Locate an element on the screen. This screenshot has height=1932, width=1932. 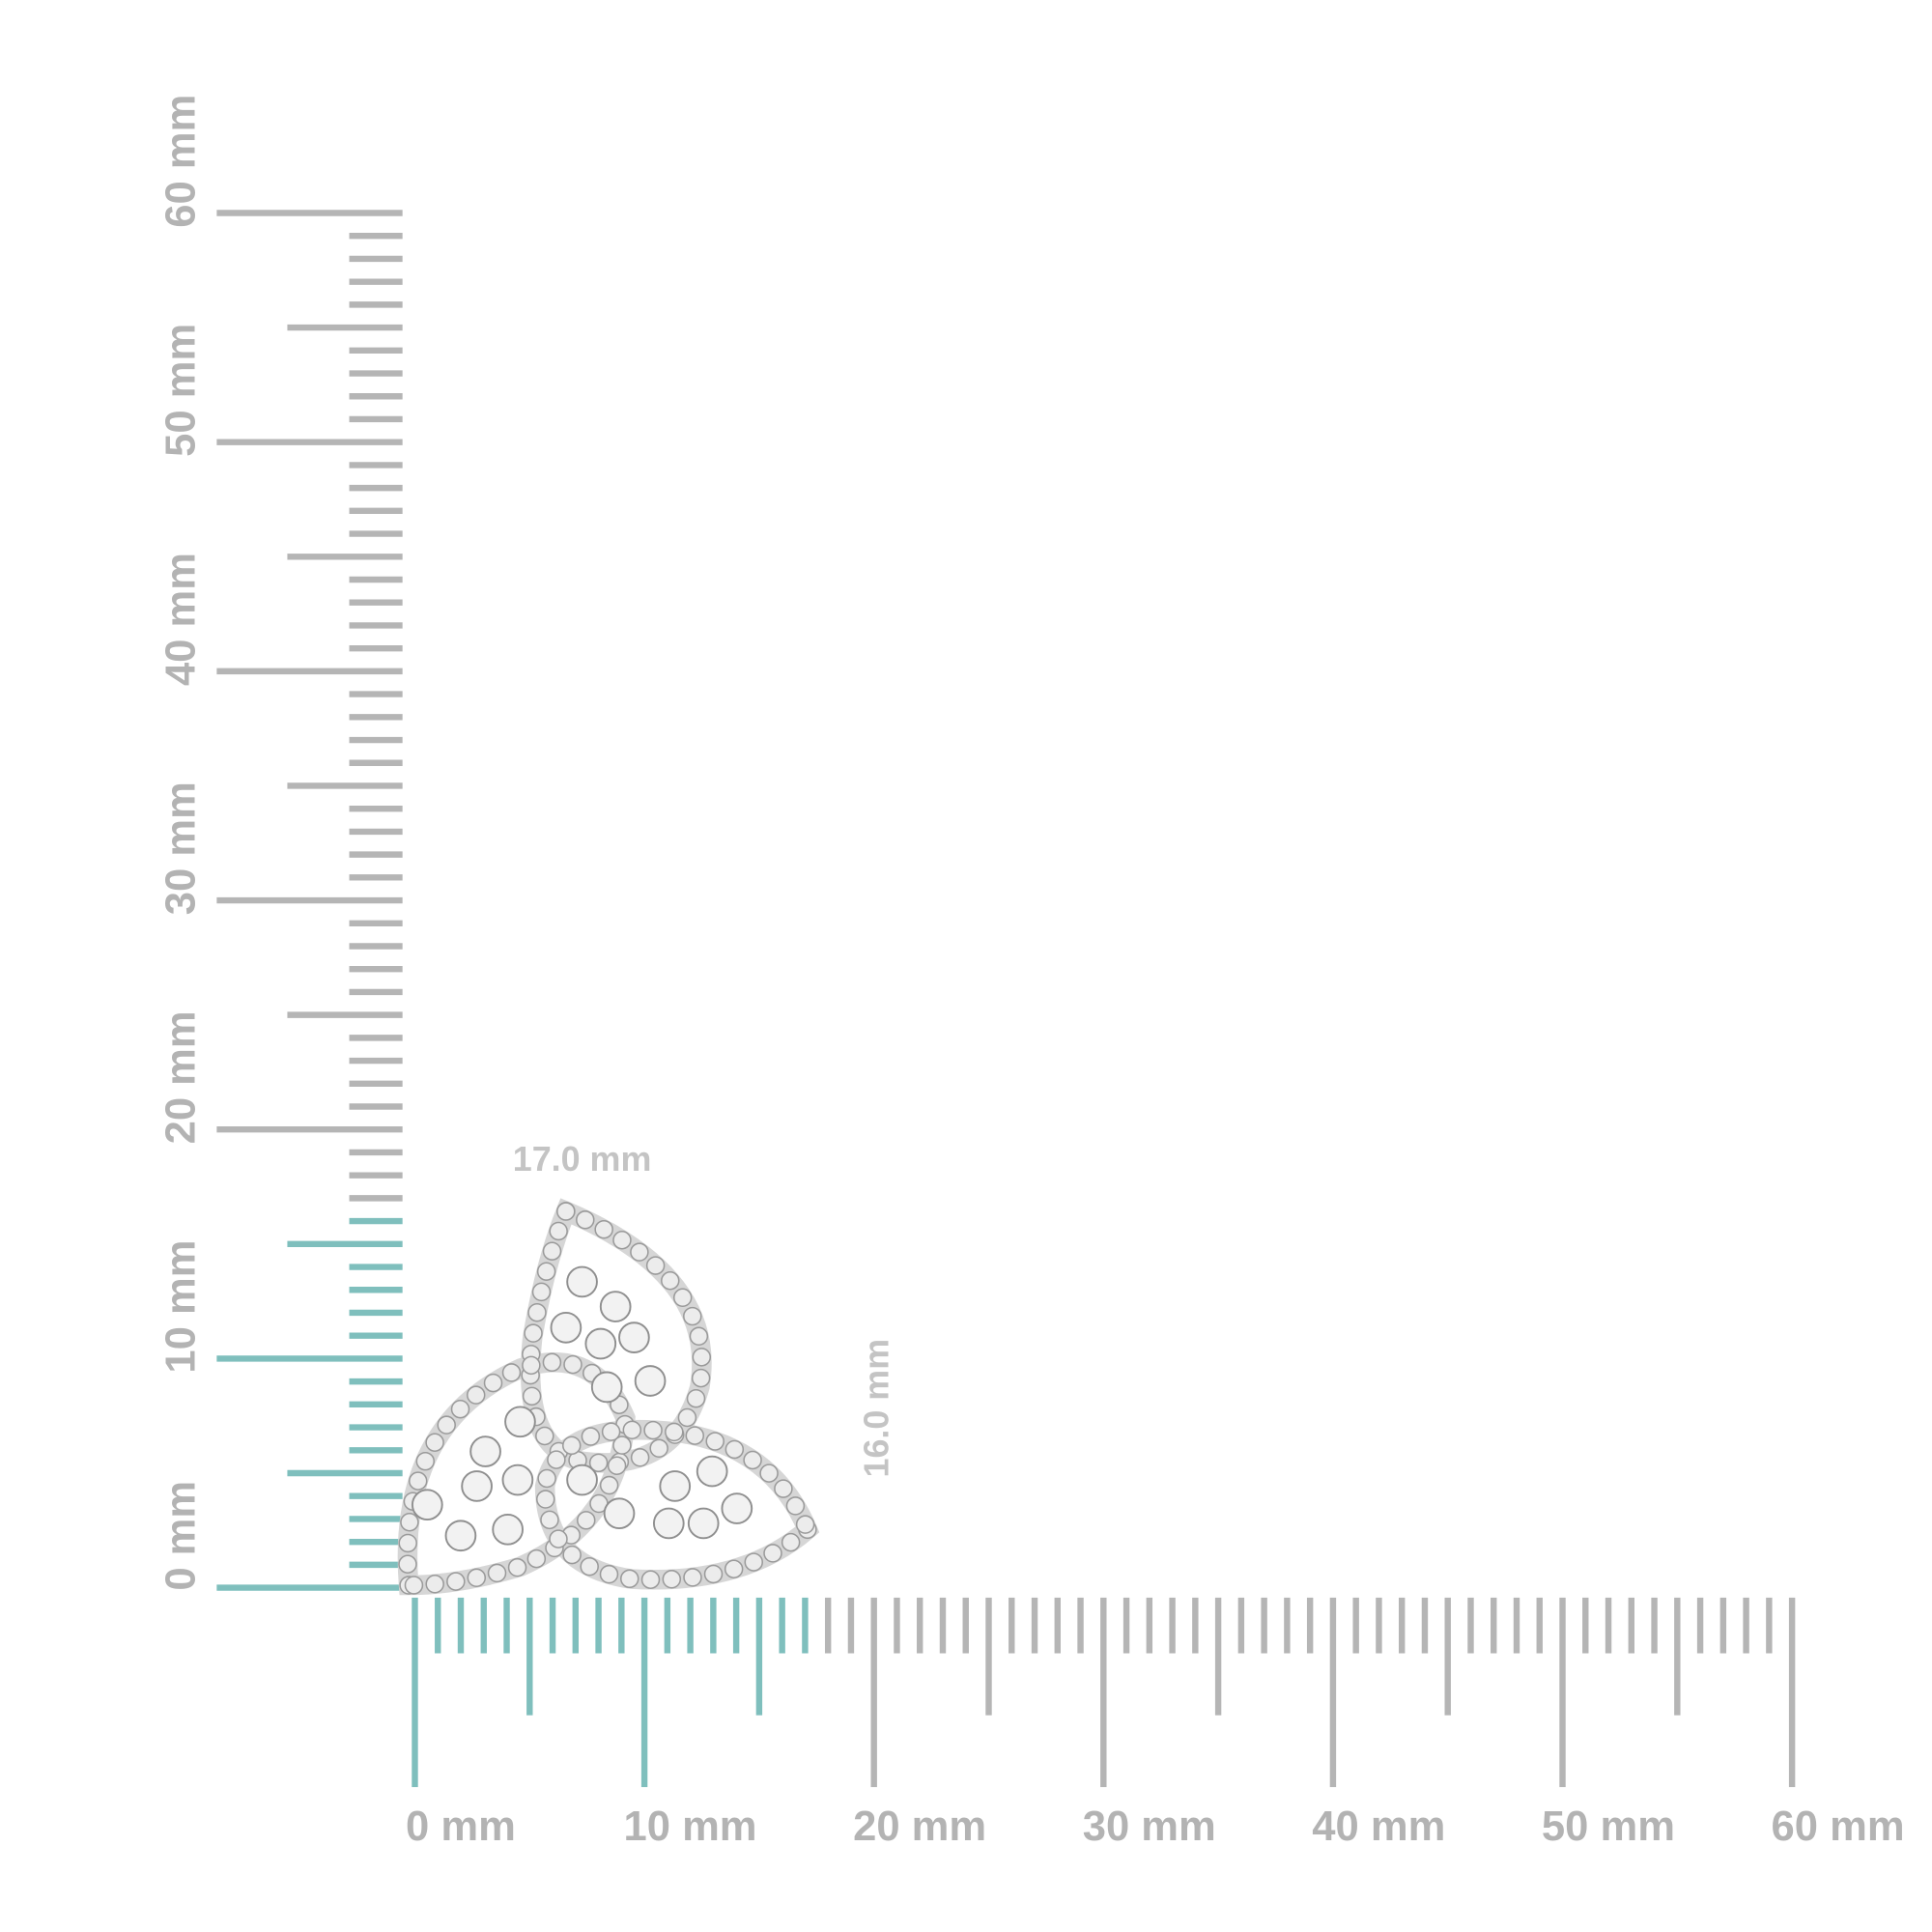
x-ruler-label: 10 mm is located at coordinates (689, 1827).